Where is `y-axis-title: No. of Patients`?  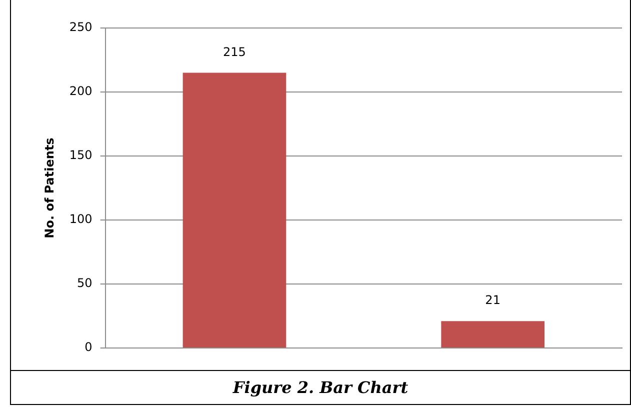 y-axis-title: No. of Patients is located at coordinates (49, 188).